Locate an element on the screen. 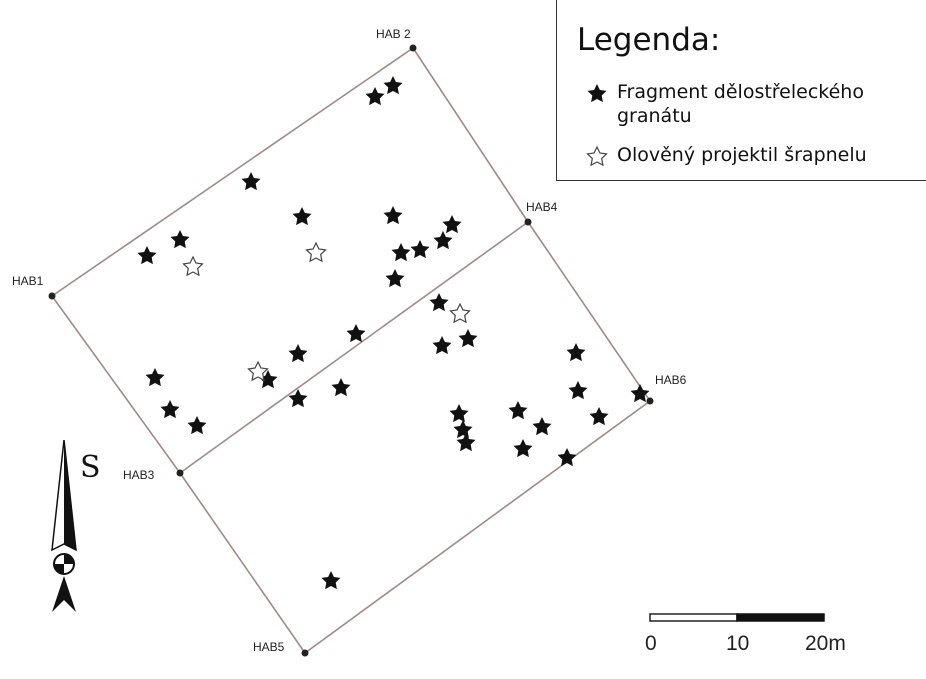 The image size is (926, 679). north-arrow-icon is located at coordinates (64, 525).